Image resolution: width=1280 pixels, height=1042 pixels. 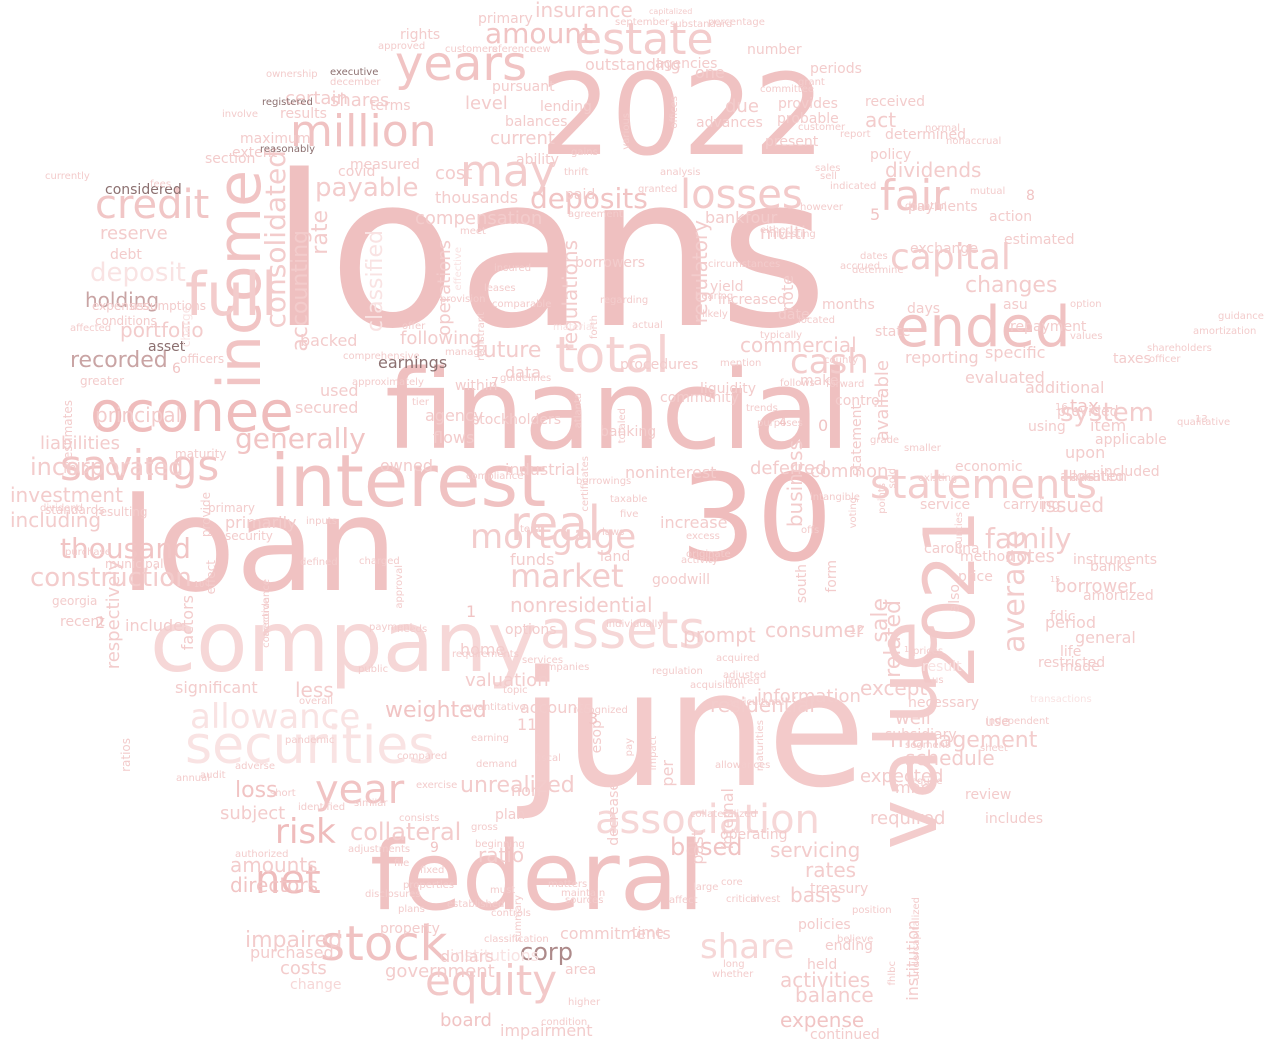 I want to click on word-policy: policy, so click(x=891, y=155).